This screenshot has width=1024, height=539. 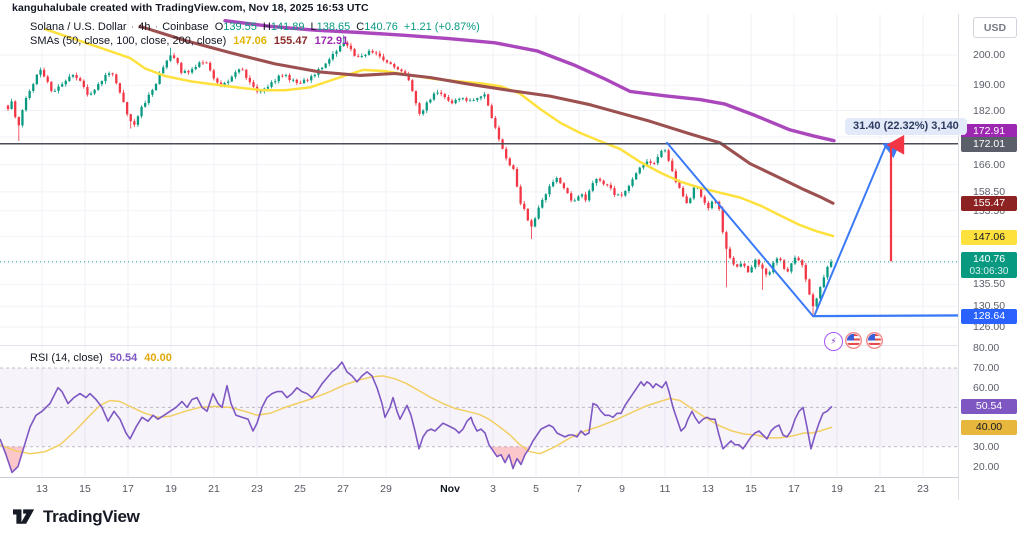 What do you see at coordinates (331, 41) in the screenshot?
I see `sma-value: 172.91` at bounding box center [331, 41].